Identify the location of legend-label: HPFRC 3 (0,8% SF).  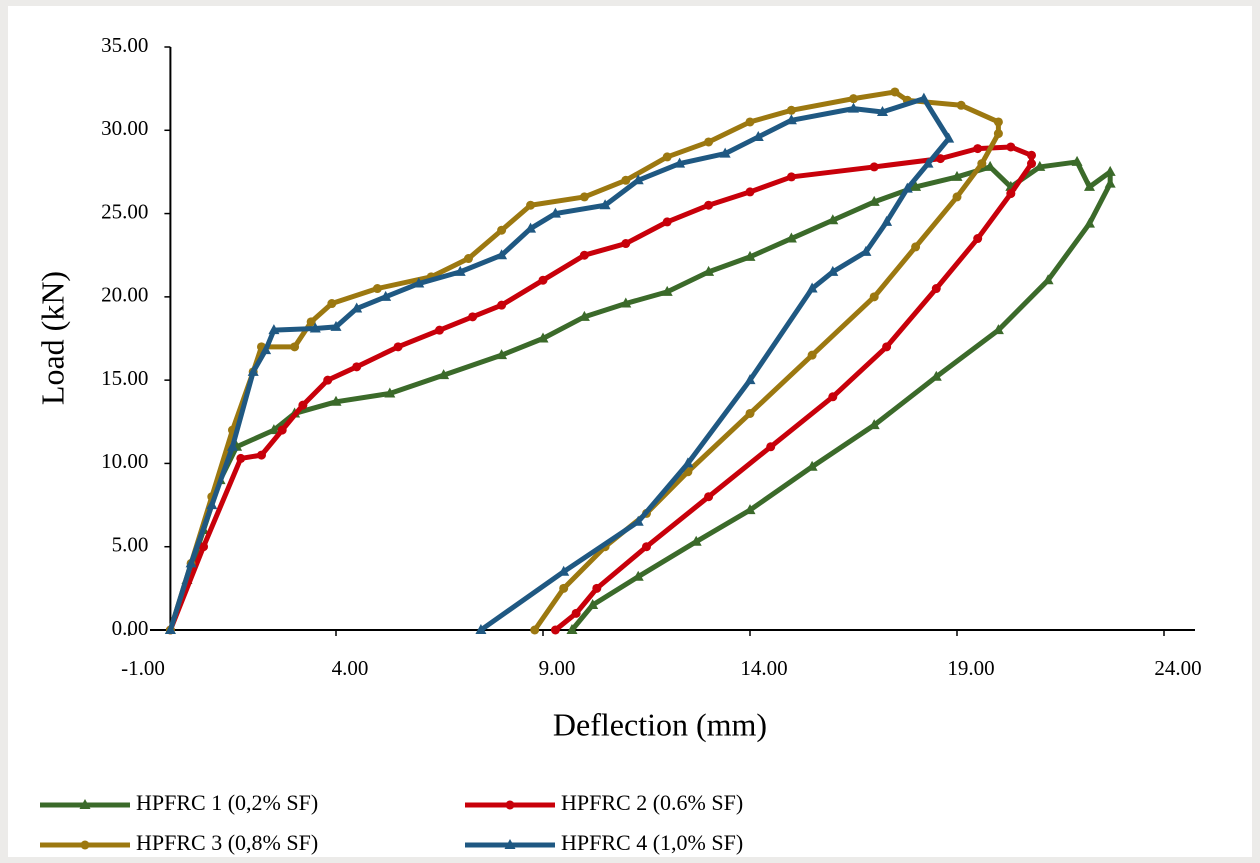
(227, 842).